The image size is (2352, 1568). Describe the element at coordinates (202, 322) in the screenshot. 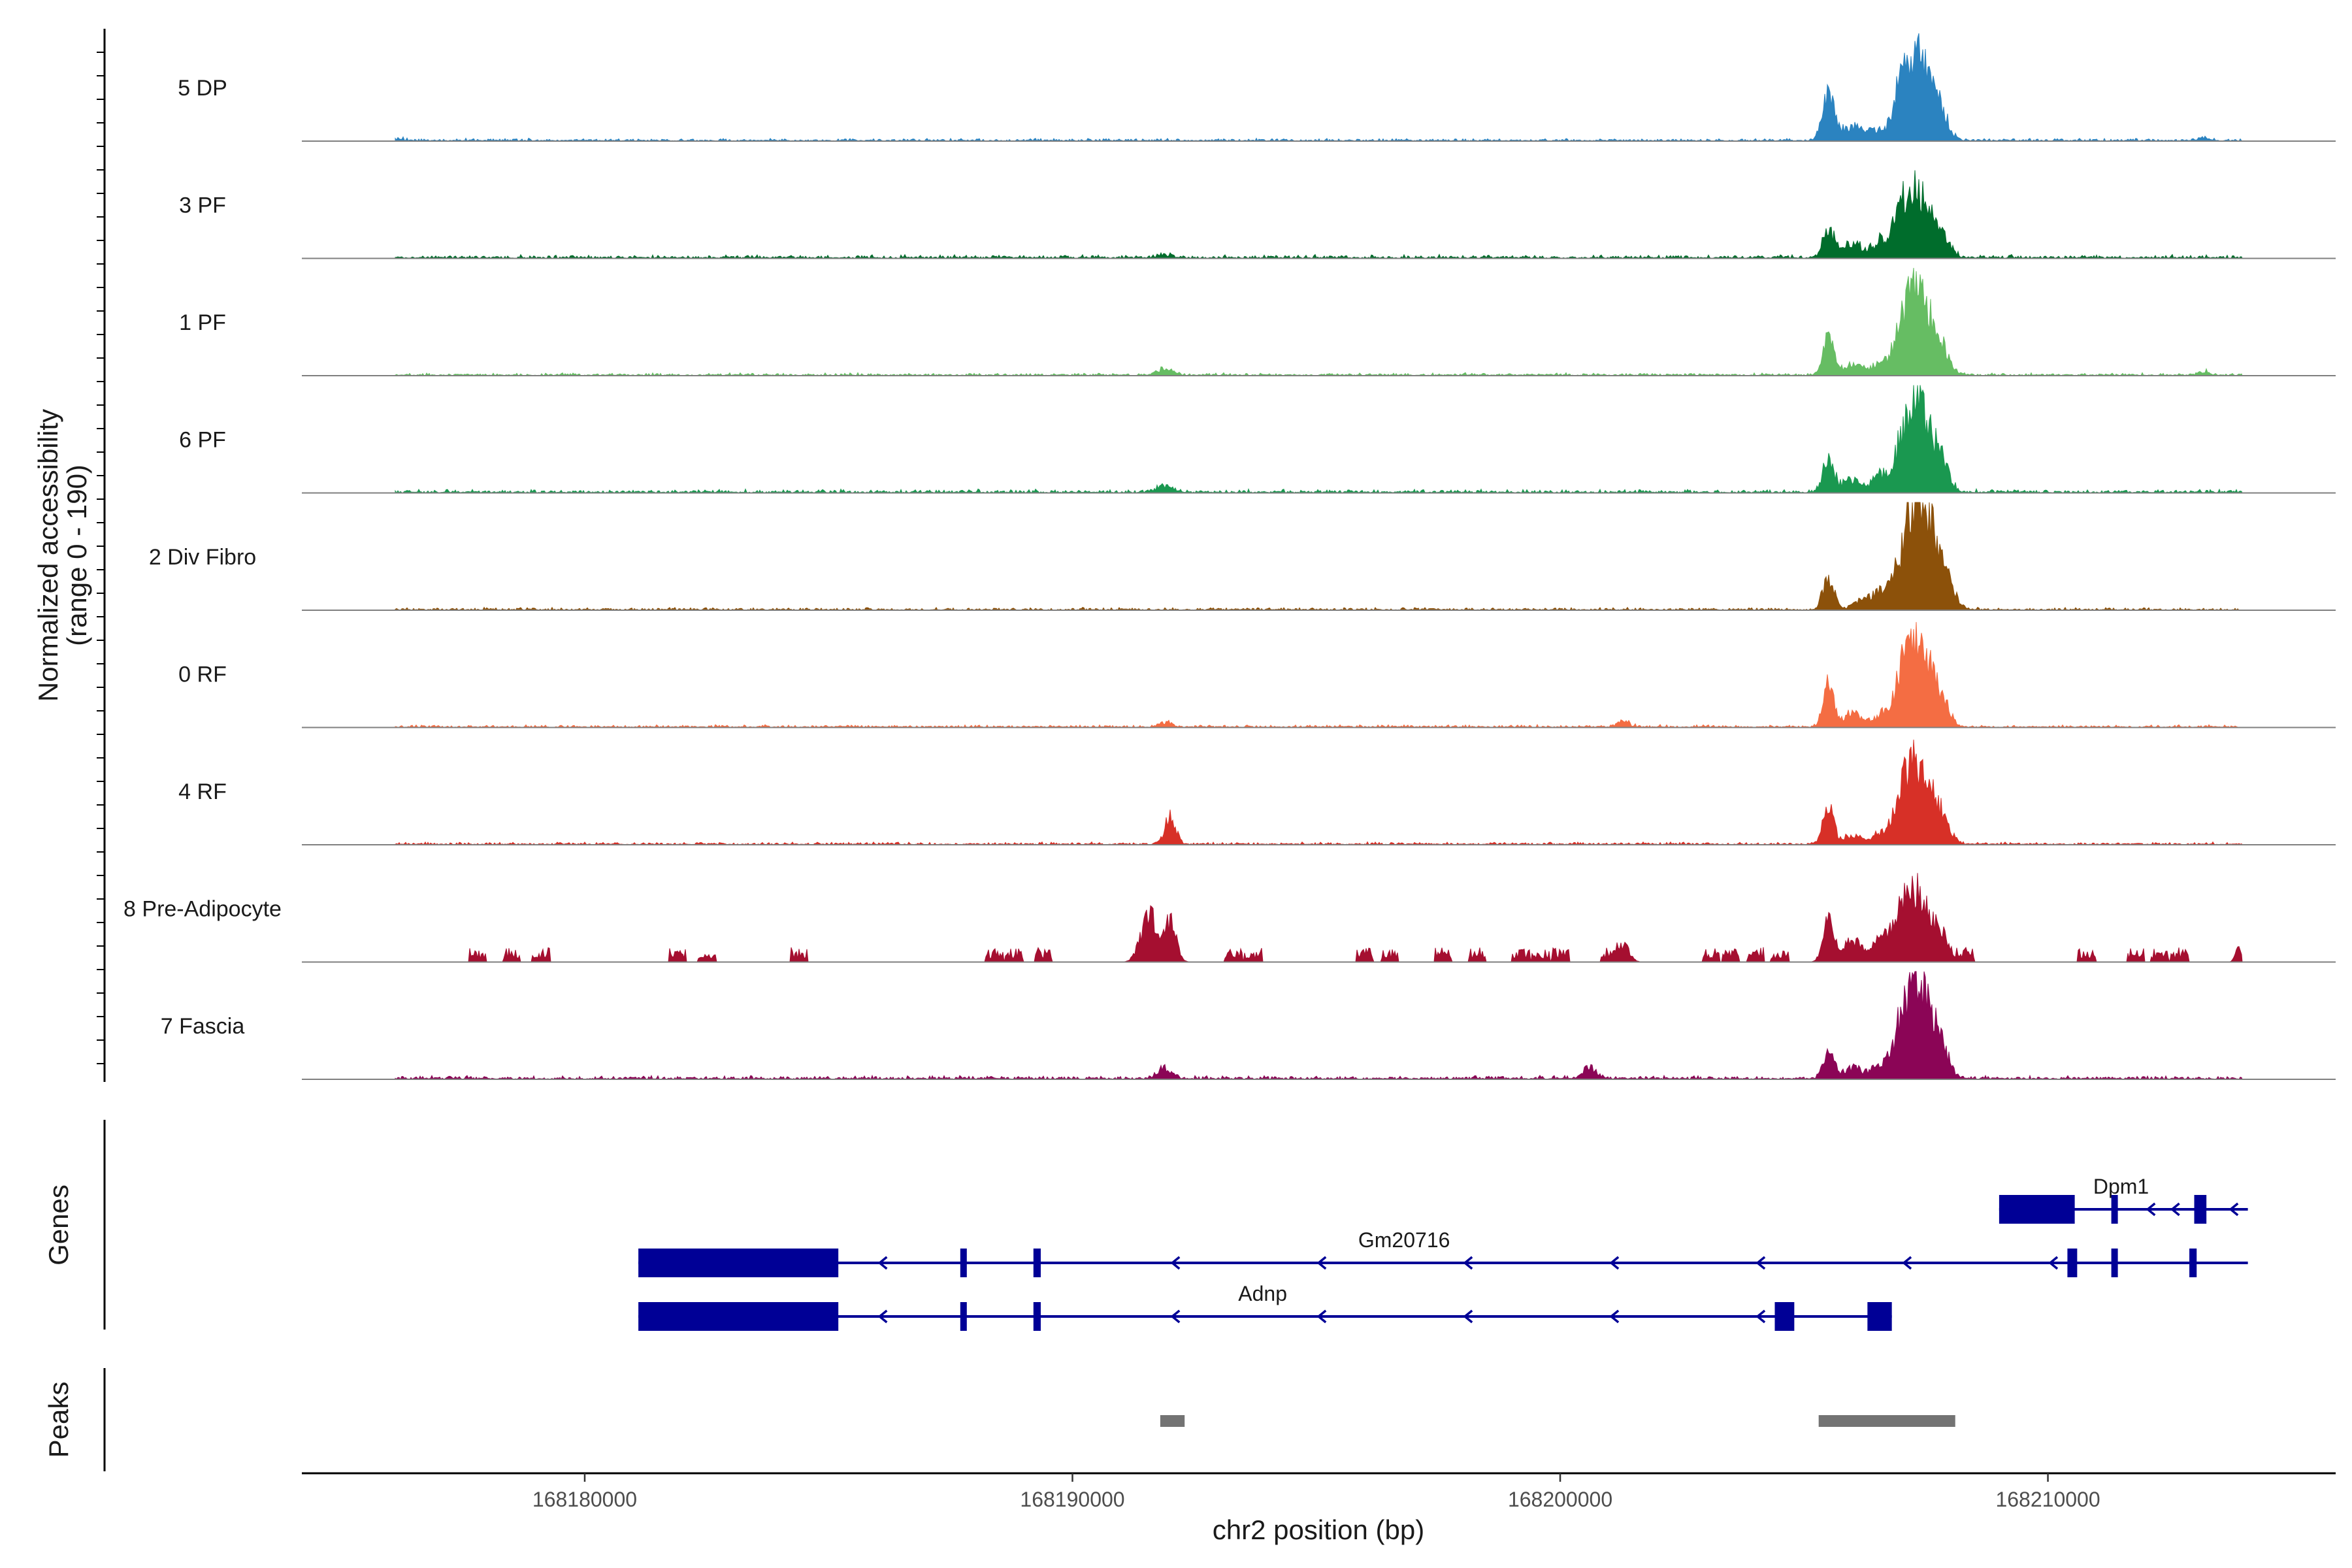

I see `track-label: 1 PF` at that location.